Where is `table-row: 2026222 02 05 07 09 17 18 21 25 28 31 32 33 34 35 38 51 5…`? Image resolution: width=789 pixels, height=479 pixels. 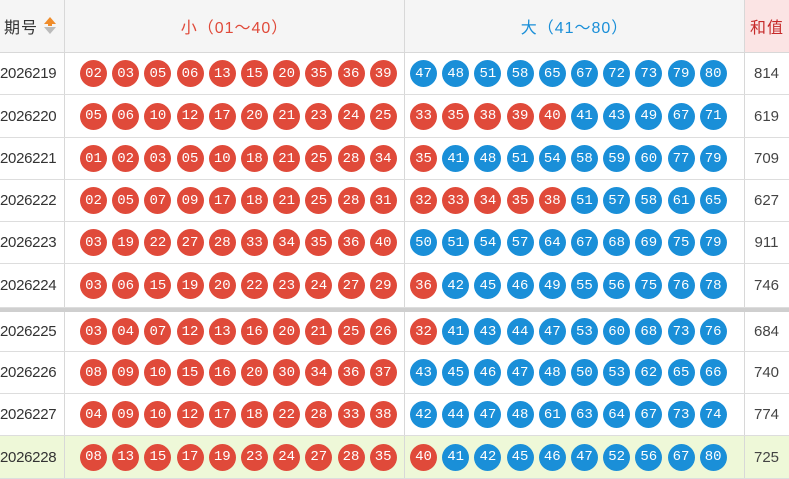
table-row: 2026222 02 05 07 09 17 18 21 25 28 31 32 33 34 35 38 51 5… is located at coordinates (394, 201).